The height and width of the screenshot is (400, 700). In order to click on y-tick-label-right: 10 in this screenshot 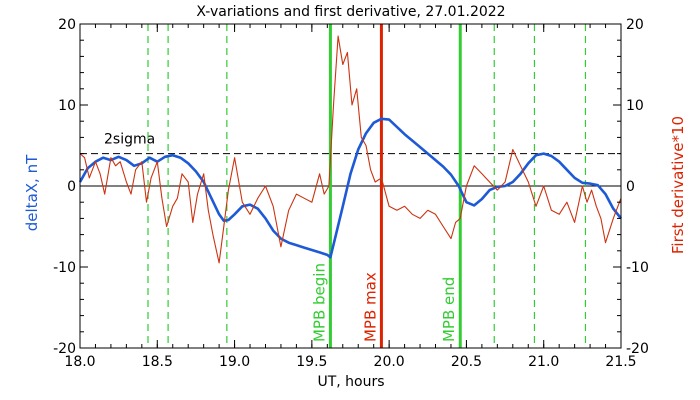, I will do `click(635, 106)`.